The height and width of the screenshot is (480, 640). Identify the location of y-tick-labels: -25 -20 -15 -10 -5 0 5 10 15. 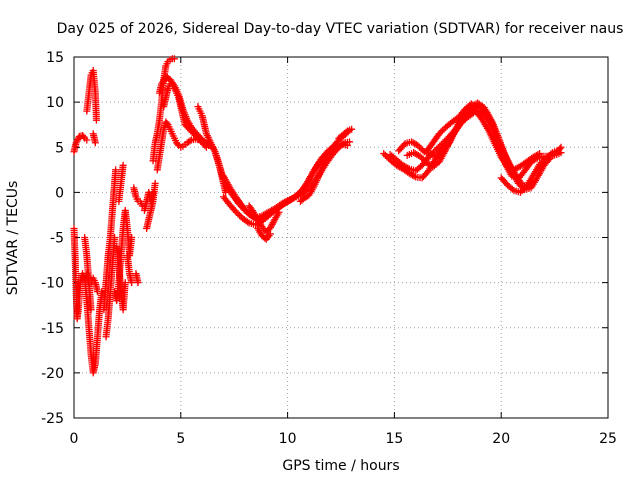
(52, 238).